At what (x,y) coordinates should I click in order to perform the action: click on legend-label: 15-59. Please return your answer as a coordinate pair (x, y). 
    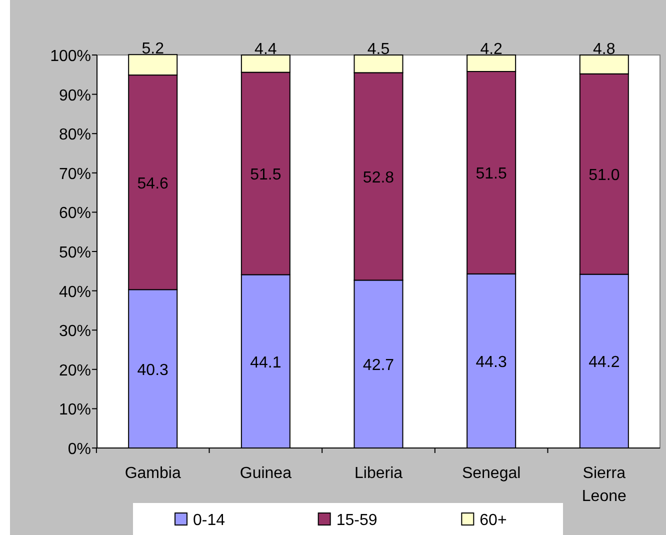
    Looking at the image, I should click on (357, 520).